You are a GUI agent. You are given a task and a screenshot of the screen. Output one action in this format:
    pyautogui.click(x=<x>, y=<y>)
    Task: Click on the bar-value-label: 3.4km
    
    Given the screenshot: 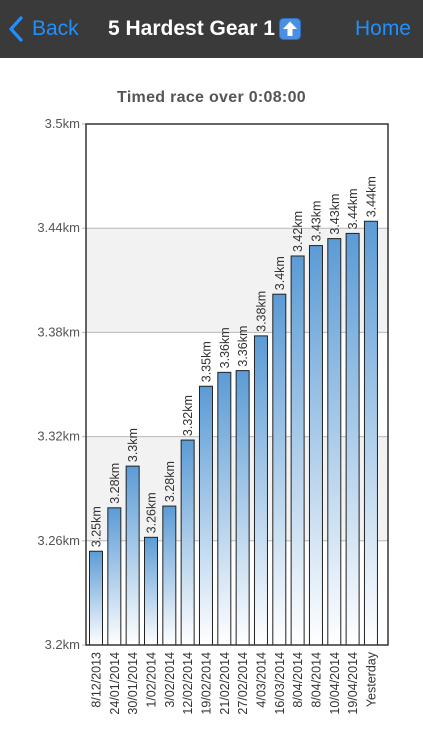 What is the action you would take?
    pyautogui.click(x=280, y=273)
    